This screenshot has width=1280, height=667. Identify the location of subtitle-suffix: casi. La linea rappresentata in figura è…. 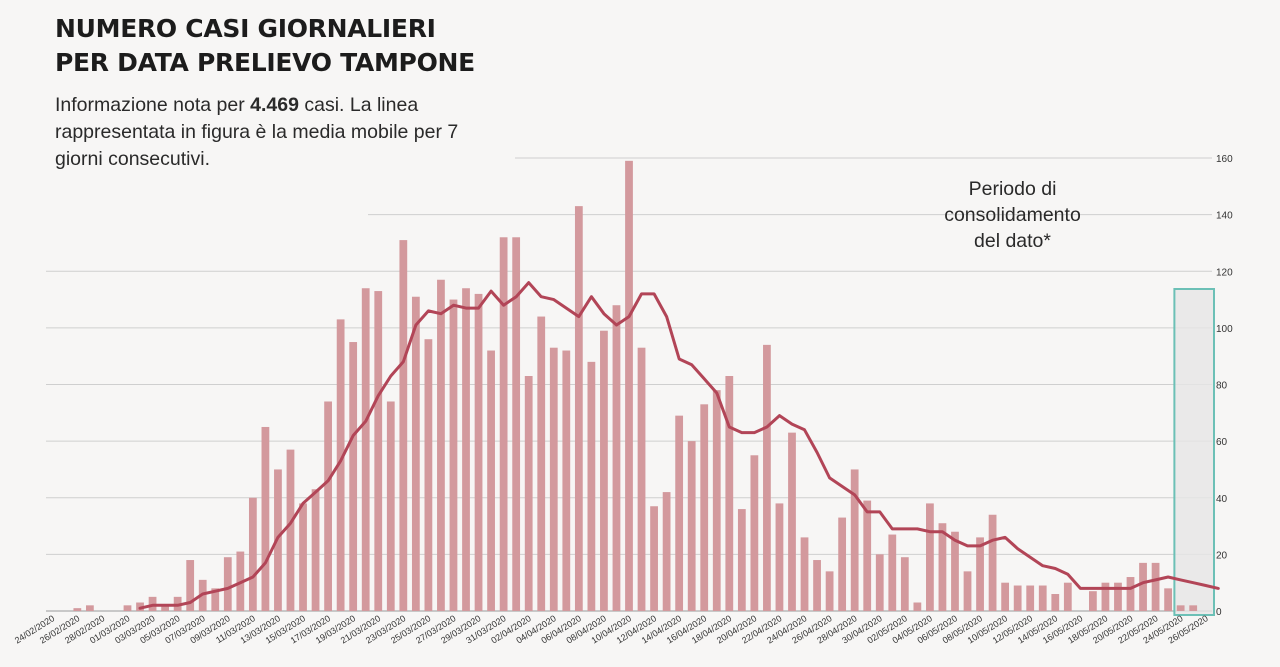
(257, 132).